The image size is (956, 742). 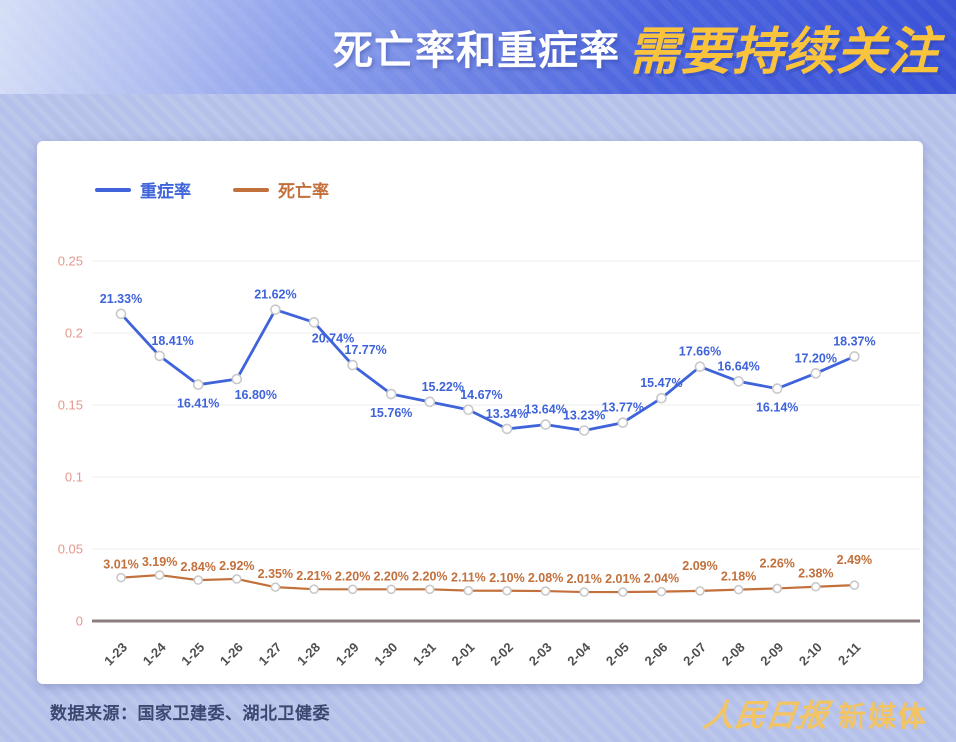 I want to click on brand-new-media: 新媒体, so click(x=882, y=716).